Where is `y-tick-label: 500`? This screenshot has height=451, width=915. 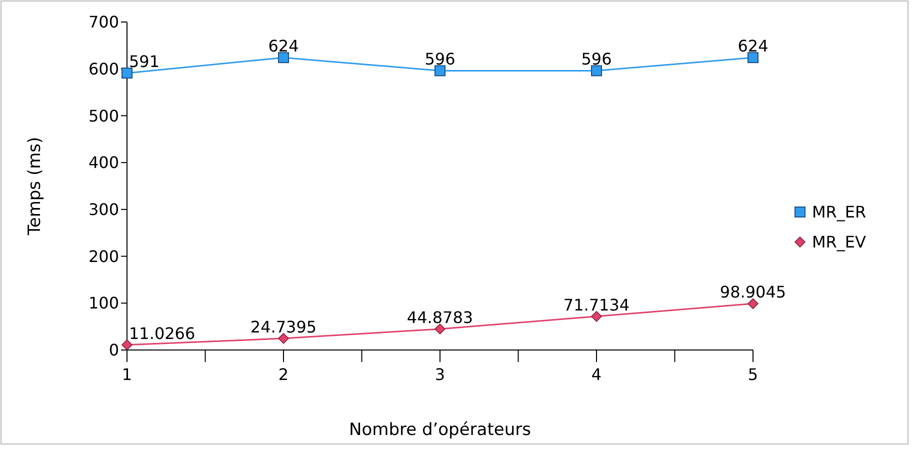 y-tick-label: 500 is located at coordinates (103, 116).